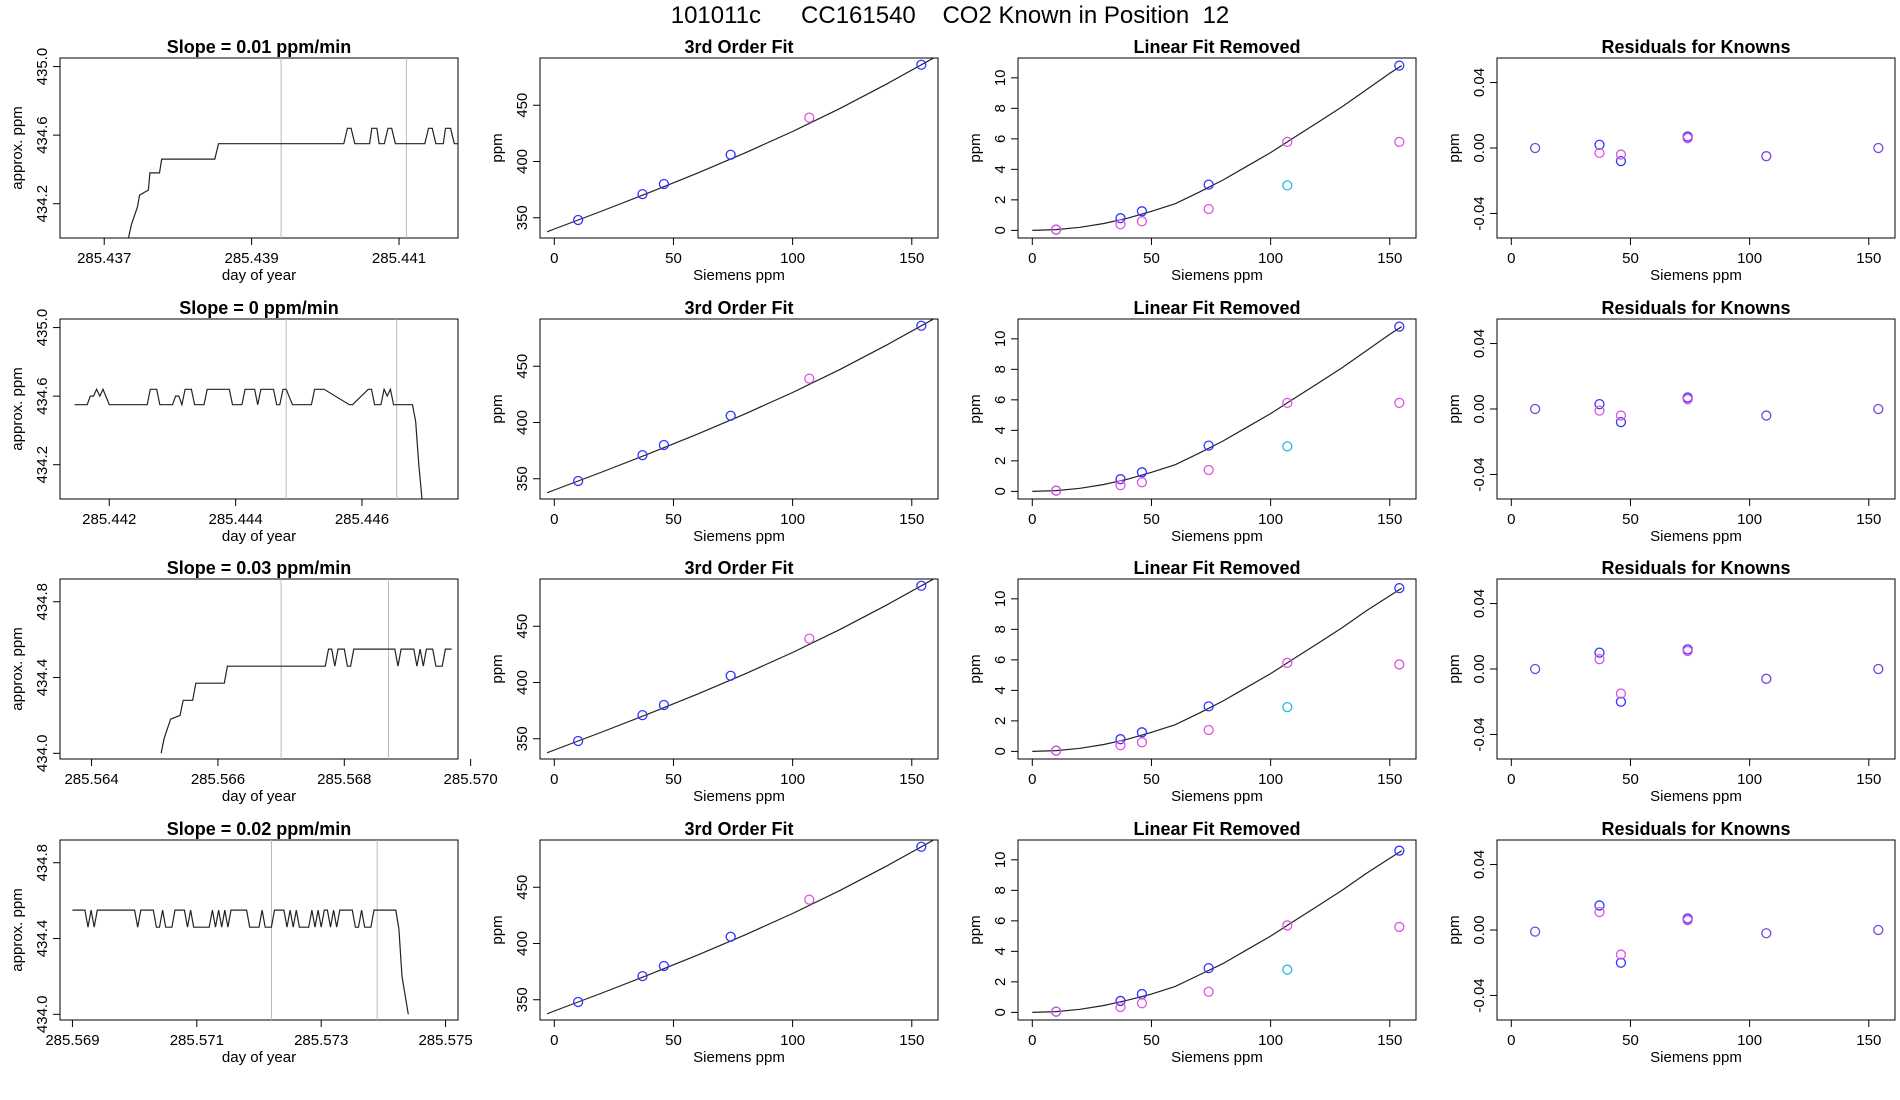 The image size is (1900, 1100). What do you see at coordinates (1479, 408) in the screenshot?
I see `y-tick-label: 0.00` at bounding box center [1479, 408].